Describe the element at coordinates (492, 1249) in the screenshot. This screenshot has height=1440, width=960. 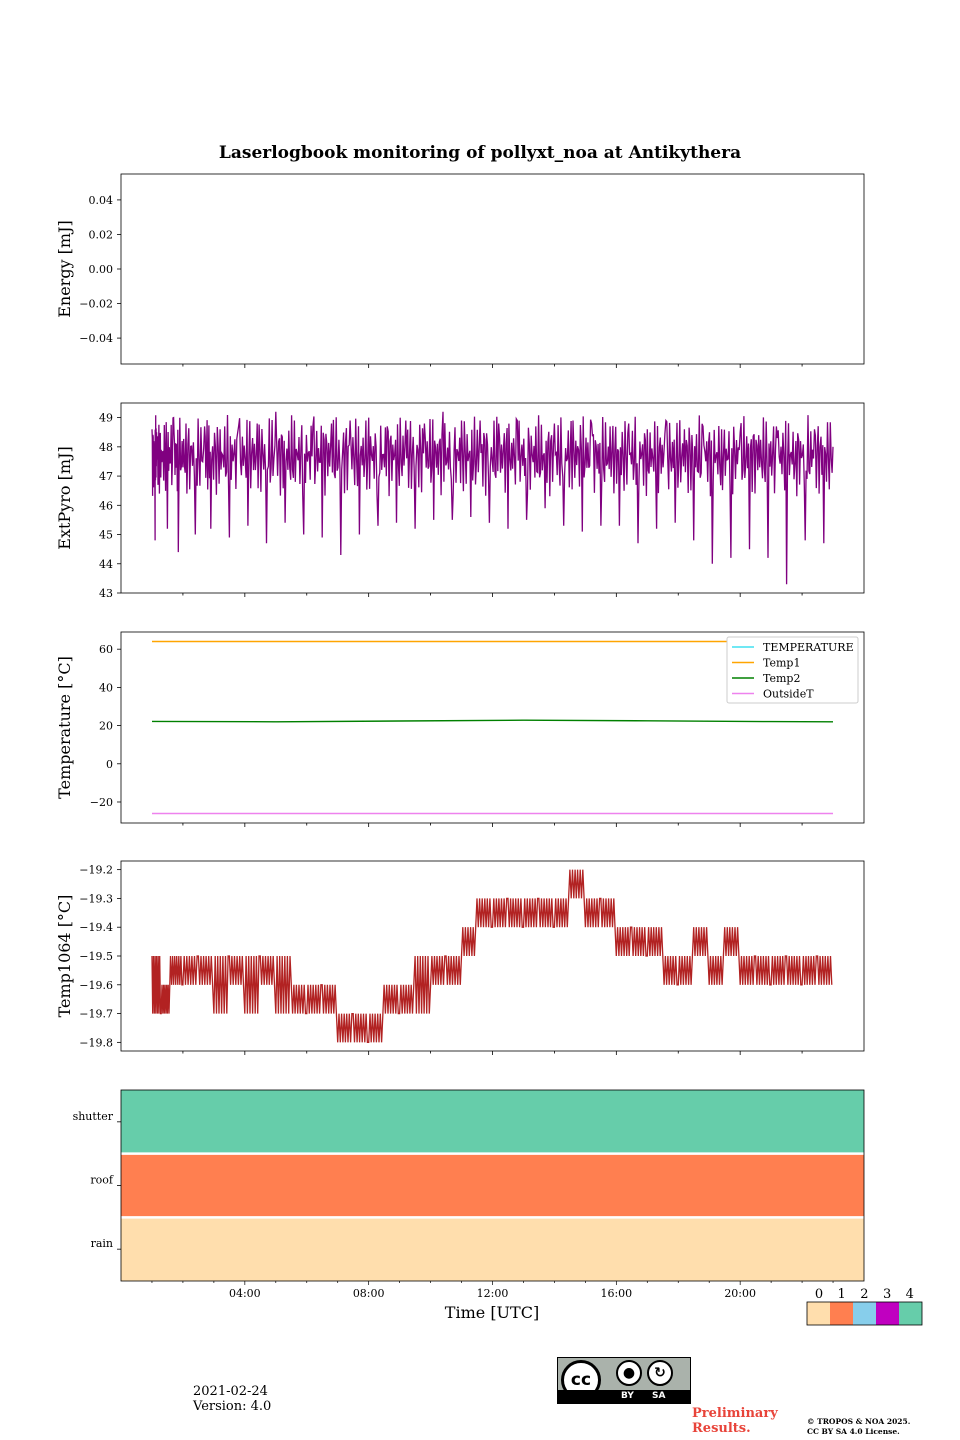
I see `status-row-rain` at that location.